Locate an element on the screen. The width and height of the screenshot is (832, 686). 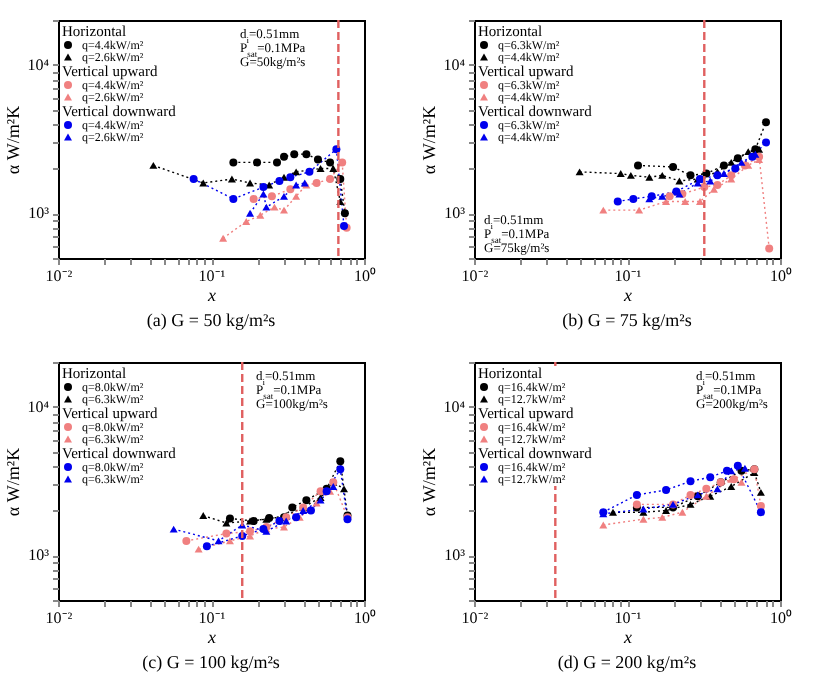
text: (a) G = 50 kg/m²s is located at coordinates (211, 320).